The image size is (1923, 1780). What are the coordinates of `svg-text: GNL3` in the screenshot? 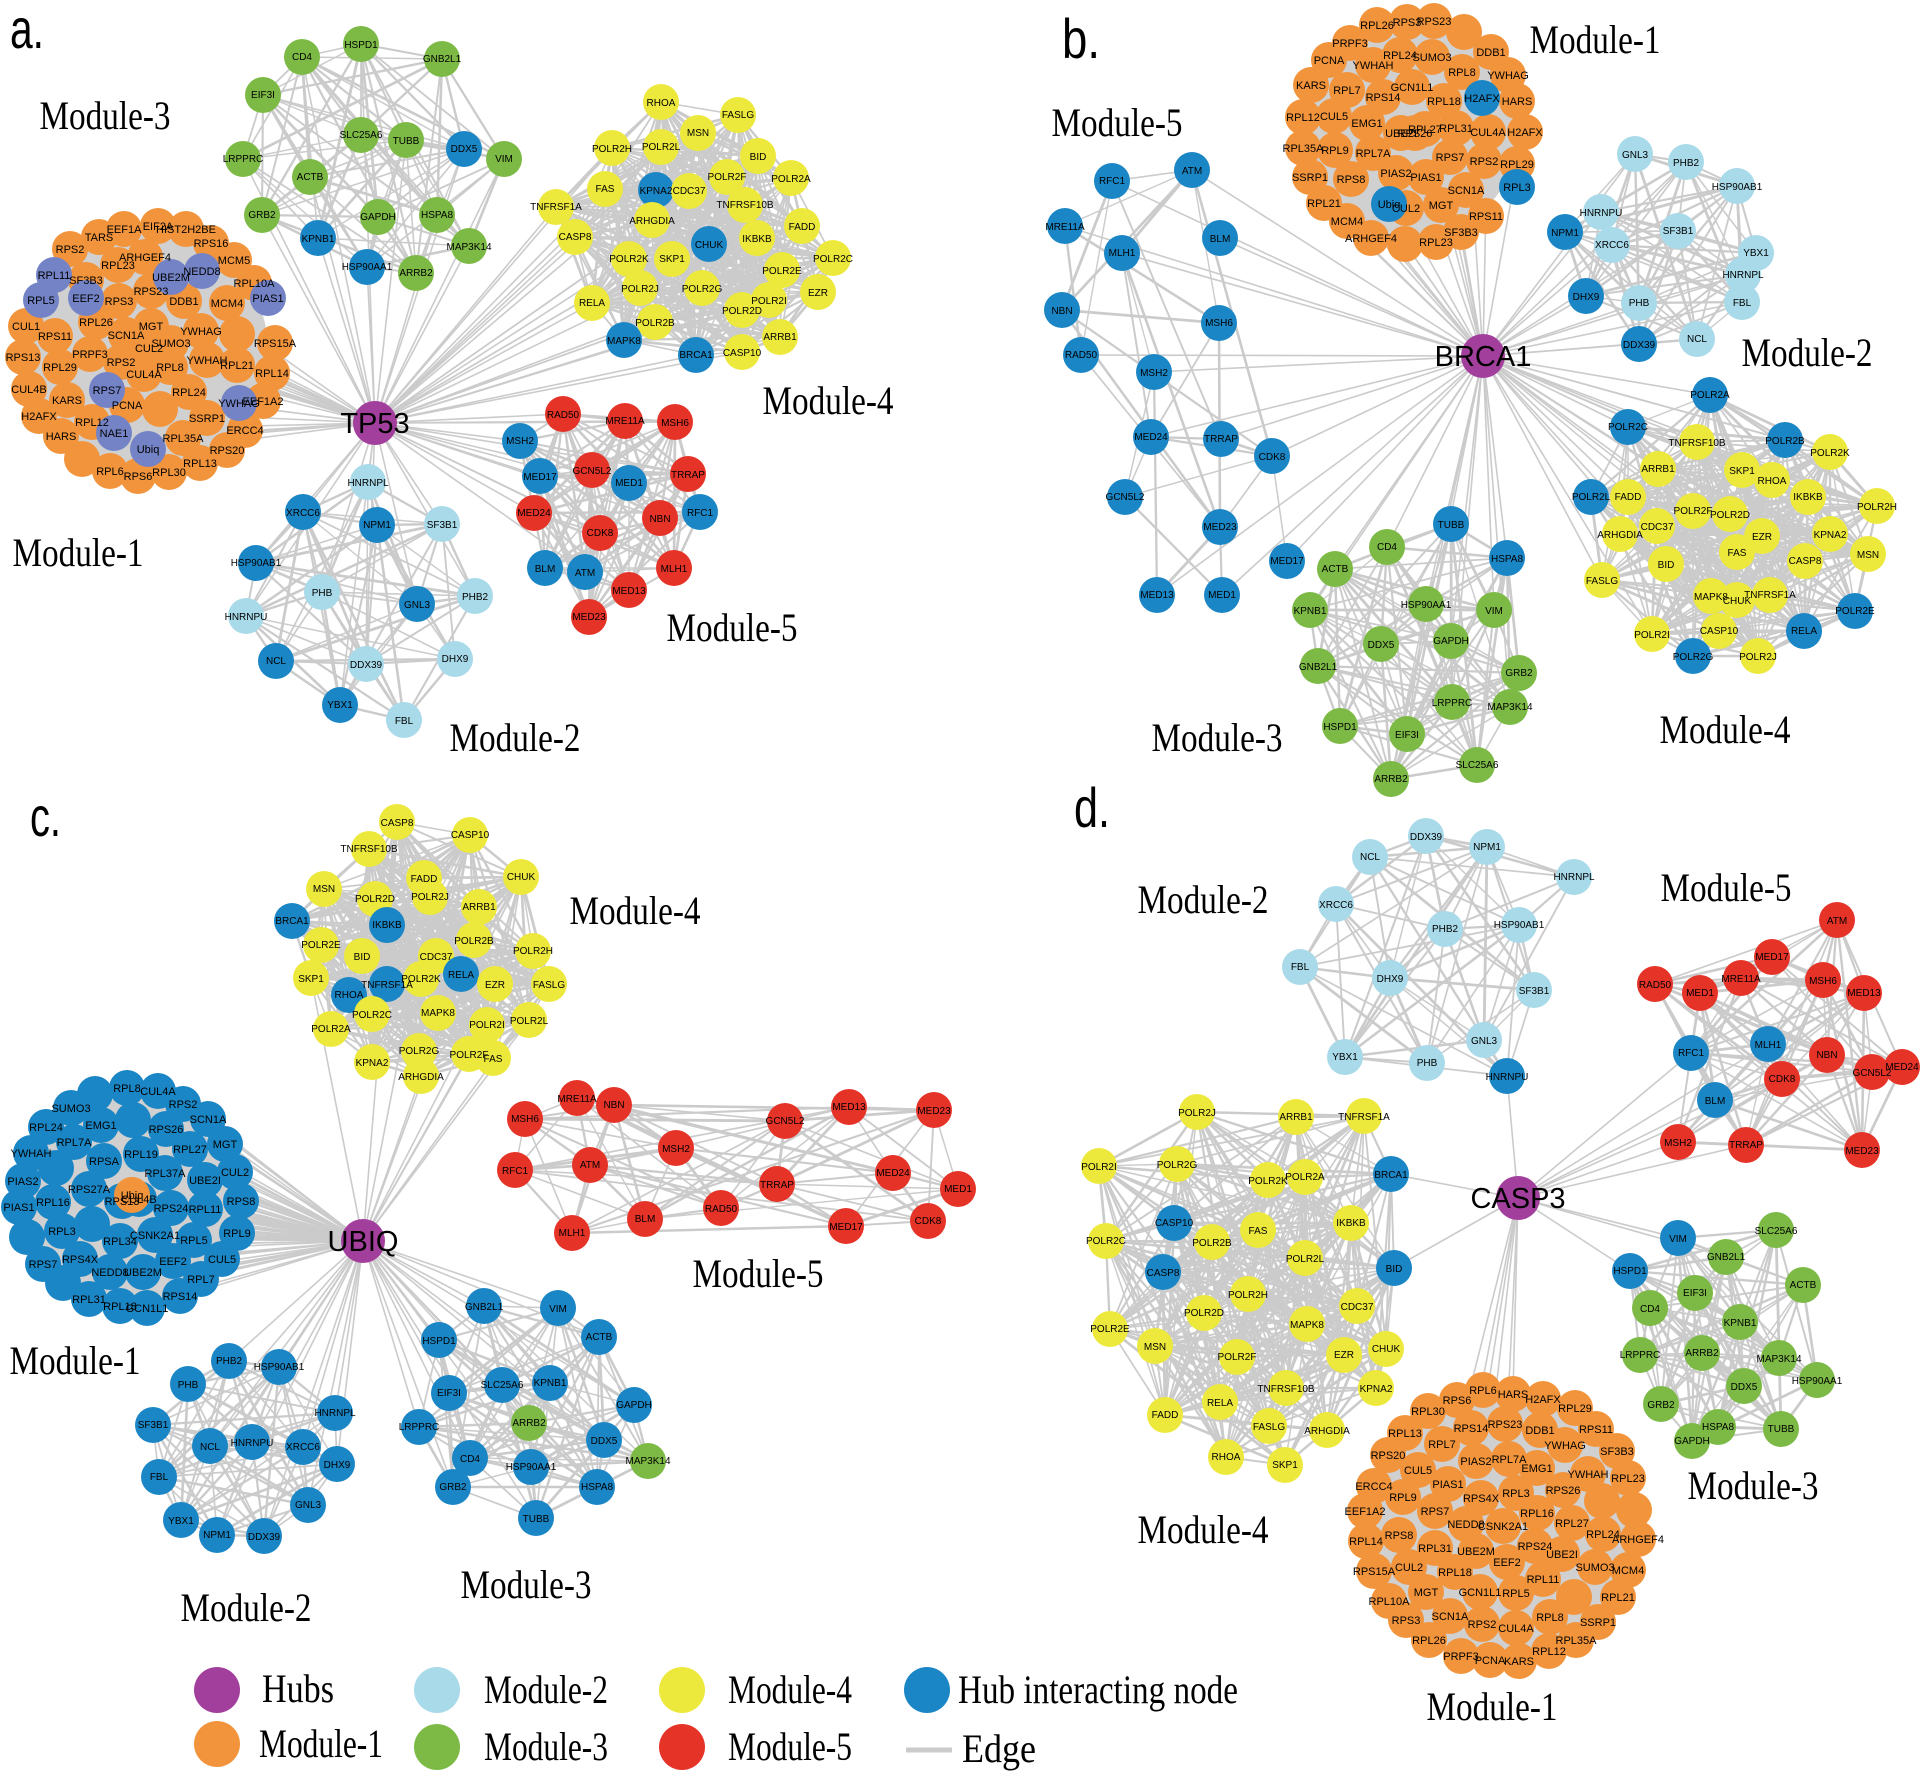 It's located at (417, 605).